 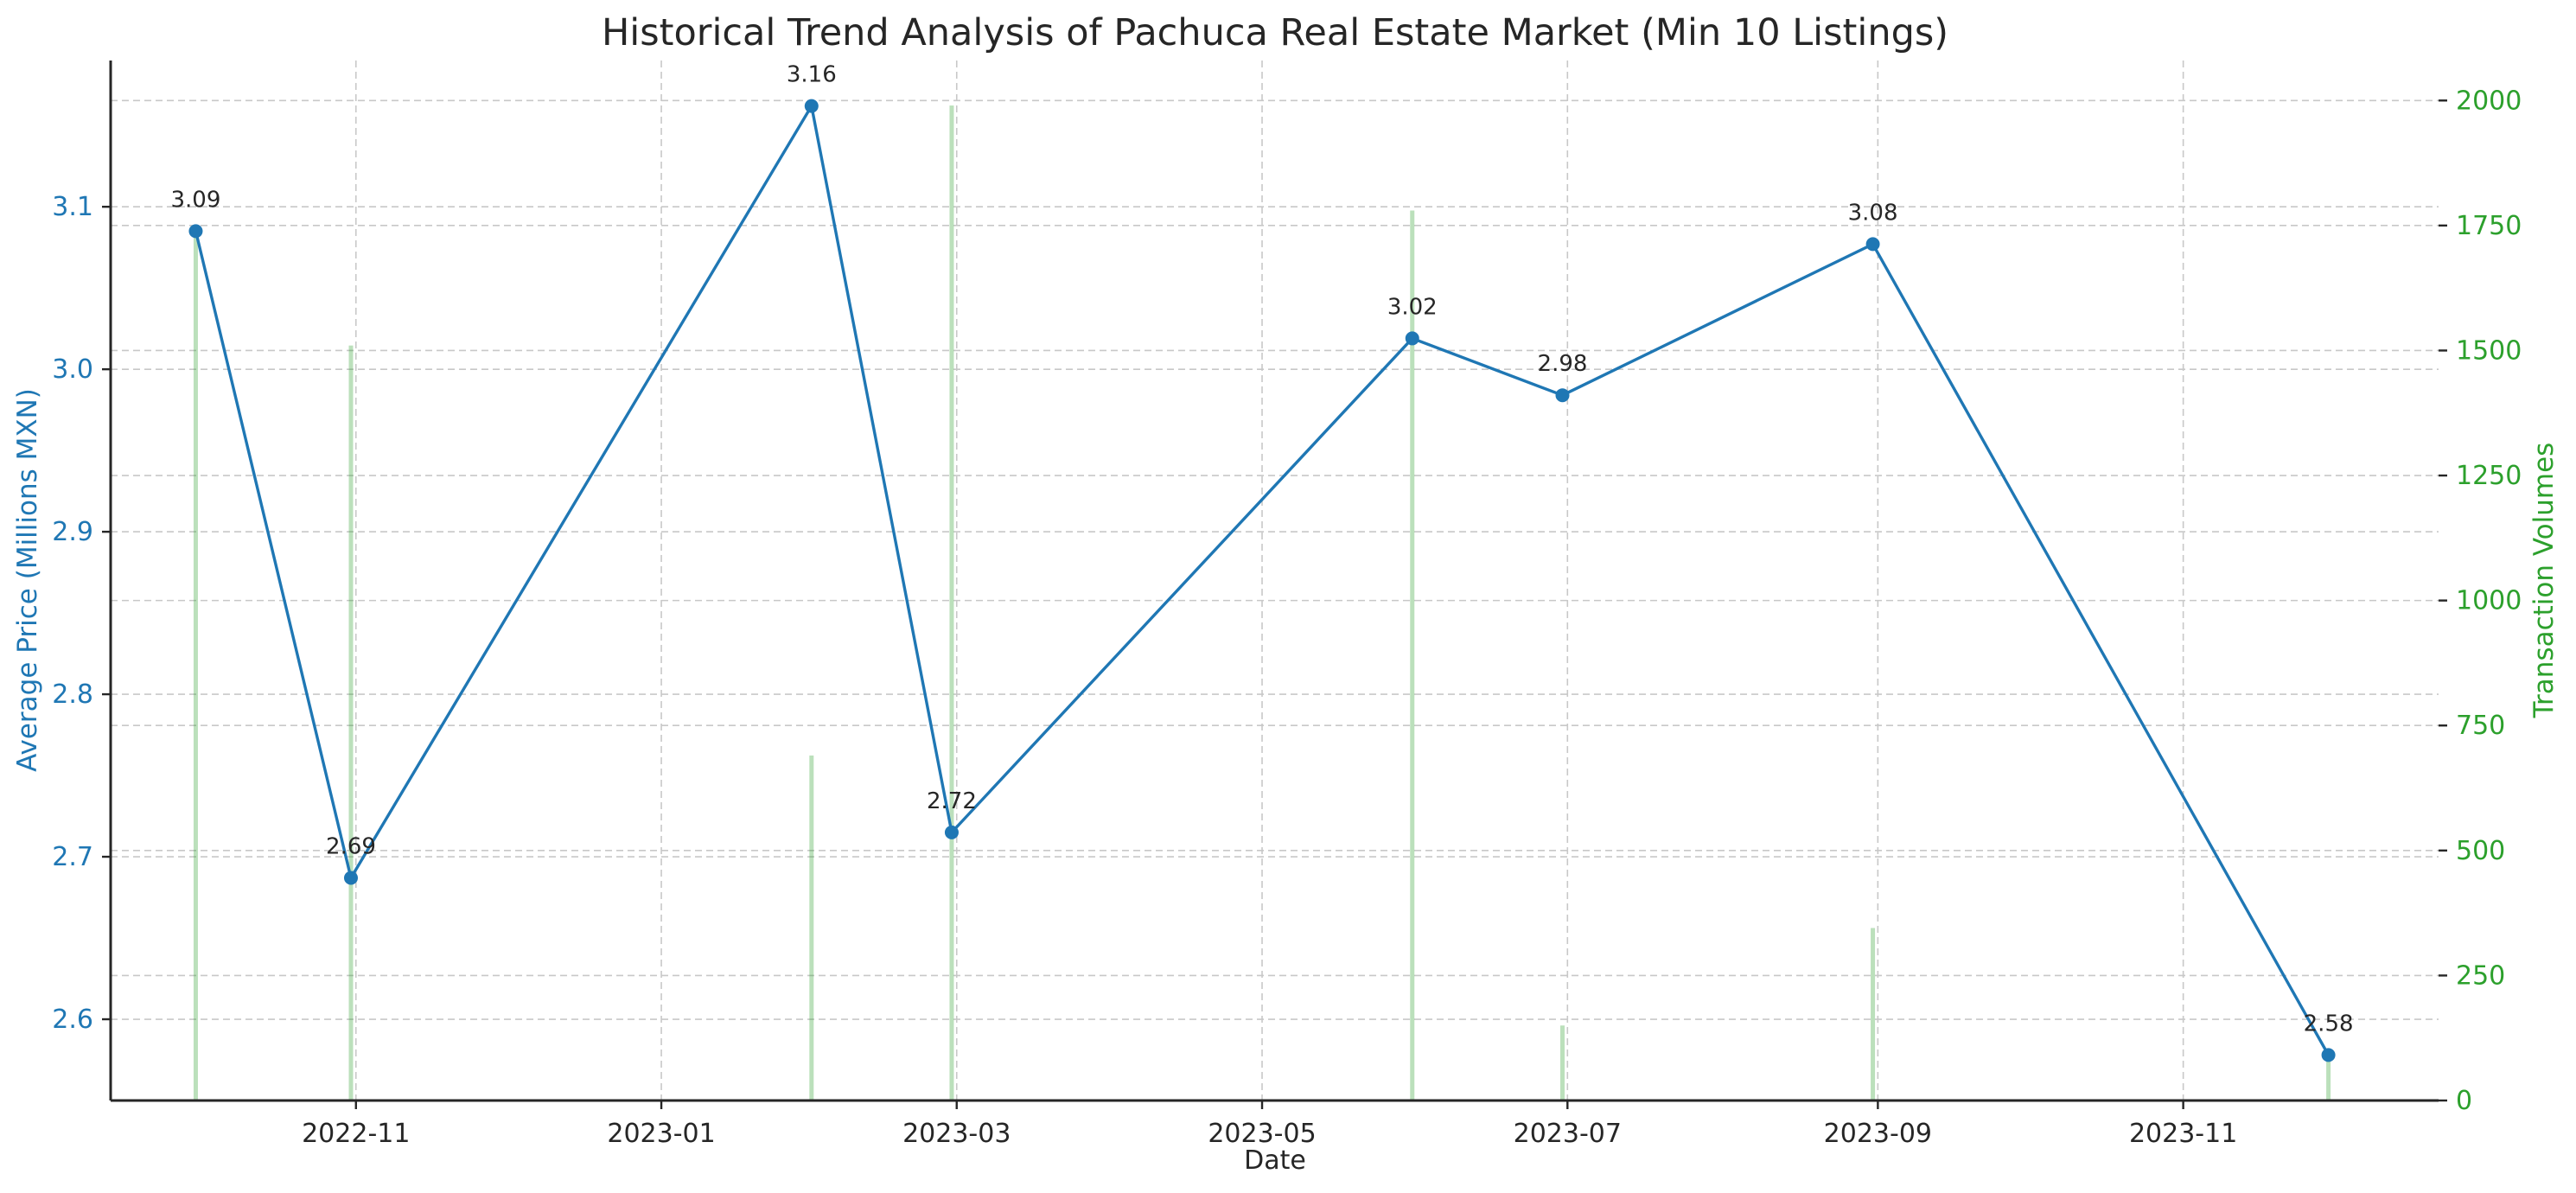 What do you see at coordinates (2489, 601) in the screenshot?
I see `y2-tick-label: 1000` at bounding box center [2489, 601].